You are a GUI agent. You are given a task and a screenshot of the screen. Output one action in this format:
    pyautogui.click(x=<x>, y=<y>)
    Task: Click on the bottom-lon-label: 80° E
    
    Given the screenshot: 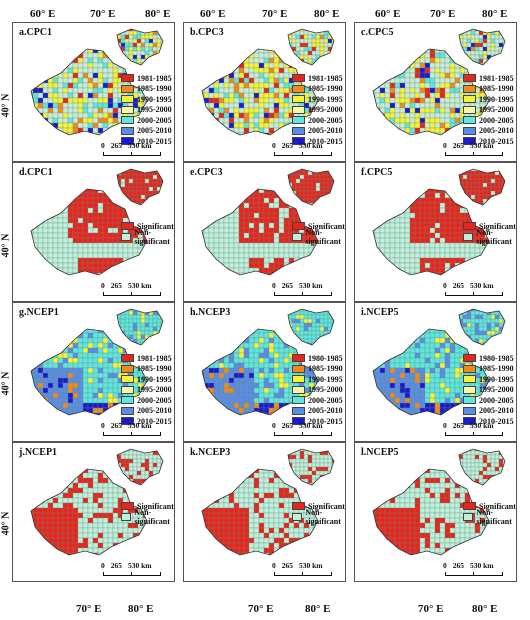 What is the action you would take?
    pyautogui.click(x=485, y=609)
    